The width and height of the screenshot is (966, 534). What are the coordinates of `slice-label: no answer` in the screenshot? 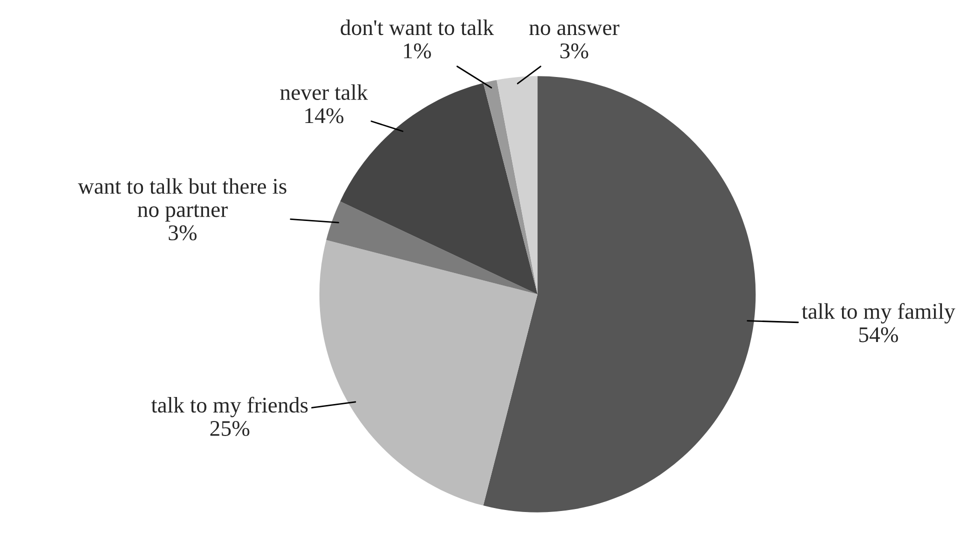 It's located at (574, 30).